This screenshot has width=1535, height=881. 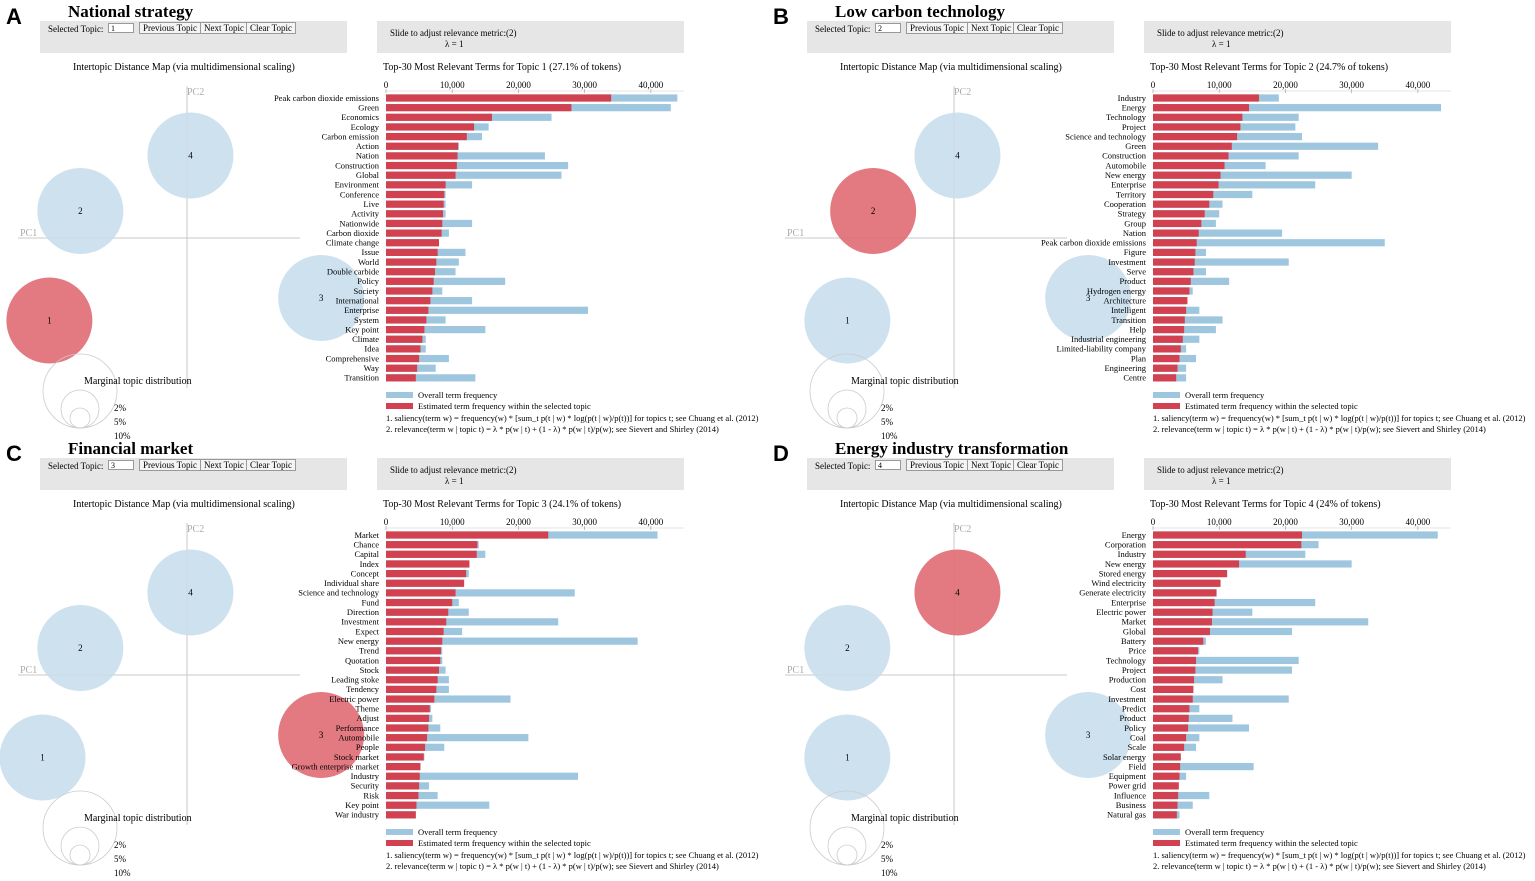 I want to click on term-label: Automobile, so click(x=358, y=737).